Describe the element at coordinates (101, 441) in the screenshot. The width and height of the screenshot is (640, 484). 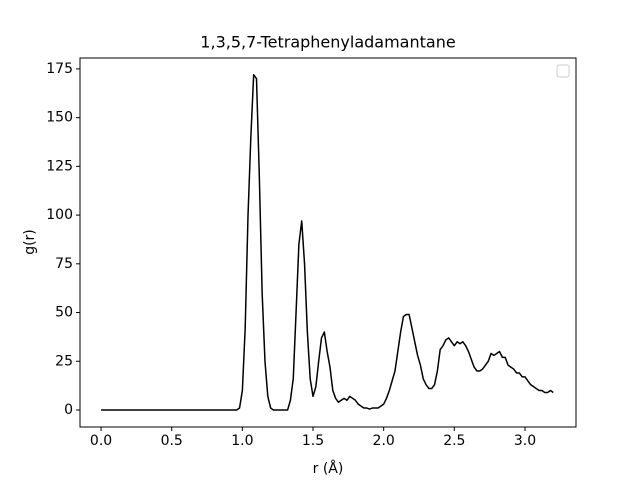
I see `x-tick-label: 0.0` at that location.